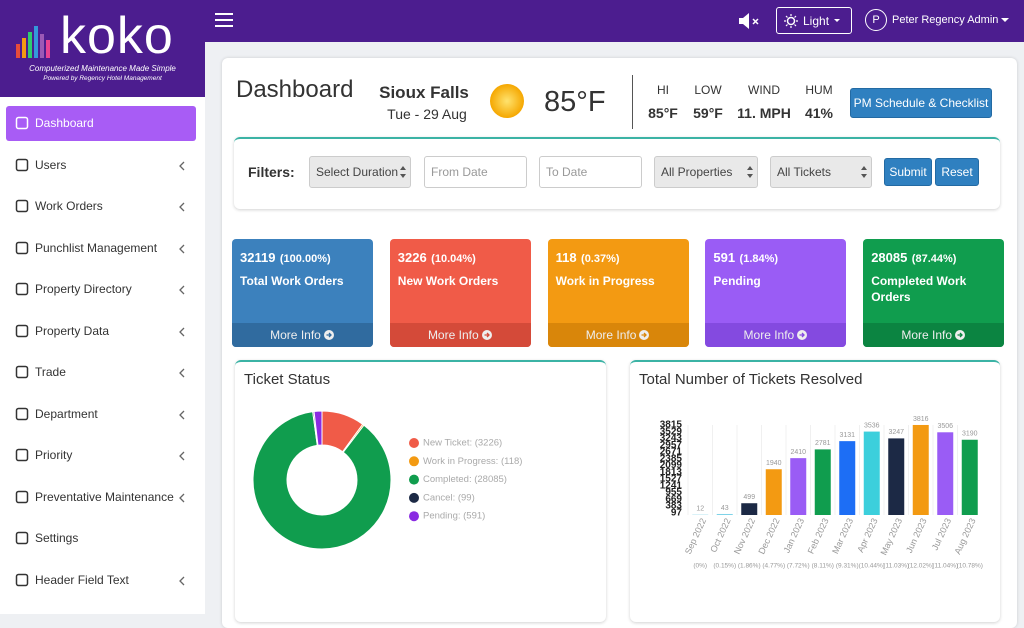  I want to click on x-tick-label: Nov 2022, so click(744, 536).